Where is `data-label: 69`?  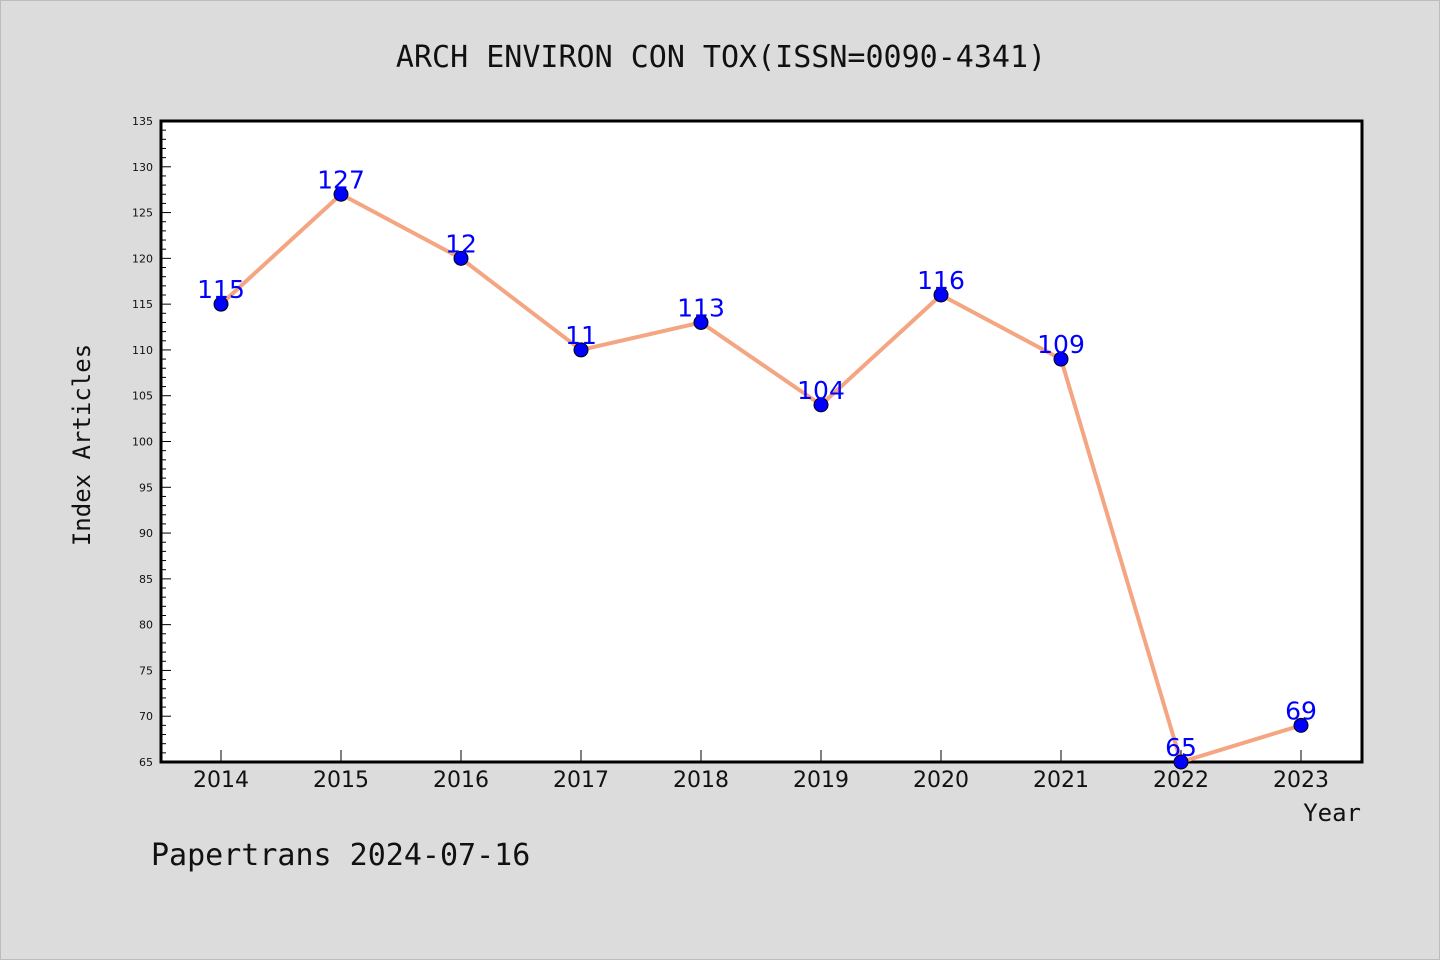
data-label: 69 is located at coordinates (1301, 710).